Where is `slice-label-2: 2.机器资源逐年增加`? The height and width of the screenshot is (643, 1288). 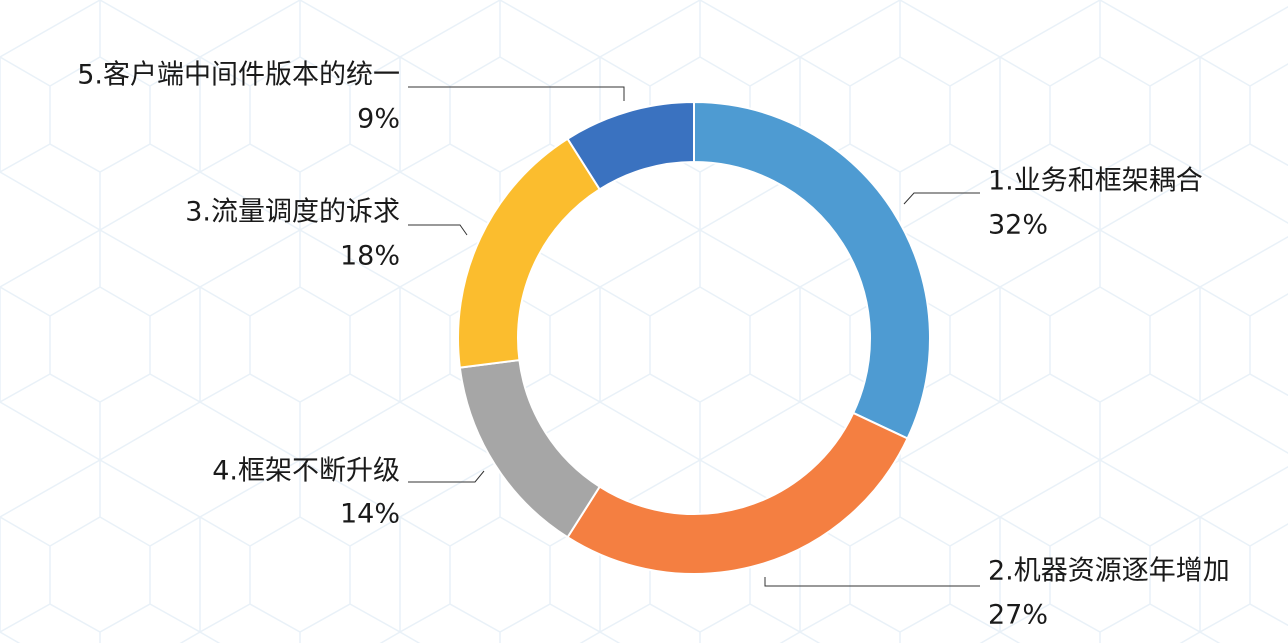
slice-label-2: 2.机器资源逐年增加 is located at coordinates (1109, 571).